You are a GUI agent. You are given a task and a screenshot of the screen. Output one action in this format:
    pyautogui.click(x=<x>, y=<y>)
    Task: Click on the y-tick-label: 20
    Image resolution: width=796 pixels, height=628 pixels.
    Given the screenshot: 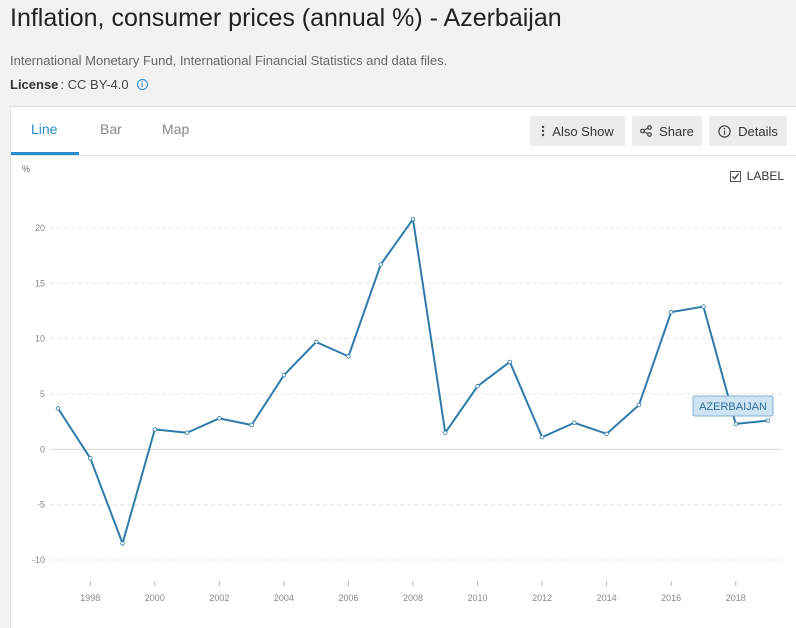 What is the action you would take?
    pyautogui.click(x=40, y=228)
    